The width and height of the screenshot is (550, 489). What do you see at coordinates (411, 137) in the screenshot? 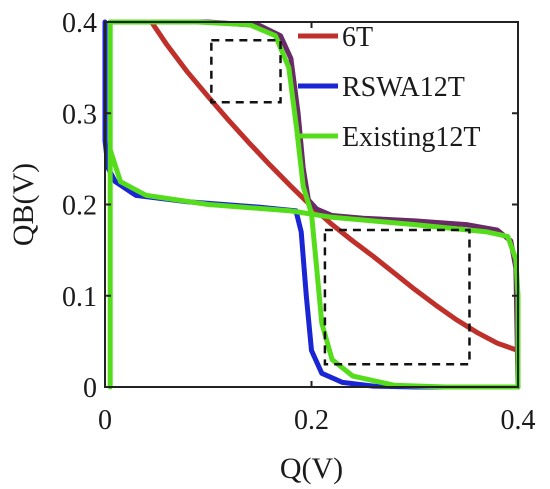
I see `legend-label-existing12t: Existing12T` at bounding box center [411, 137].